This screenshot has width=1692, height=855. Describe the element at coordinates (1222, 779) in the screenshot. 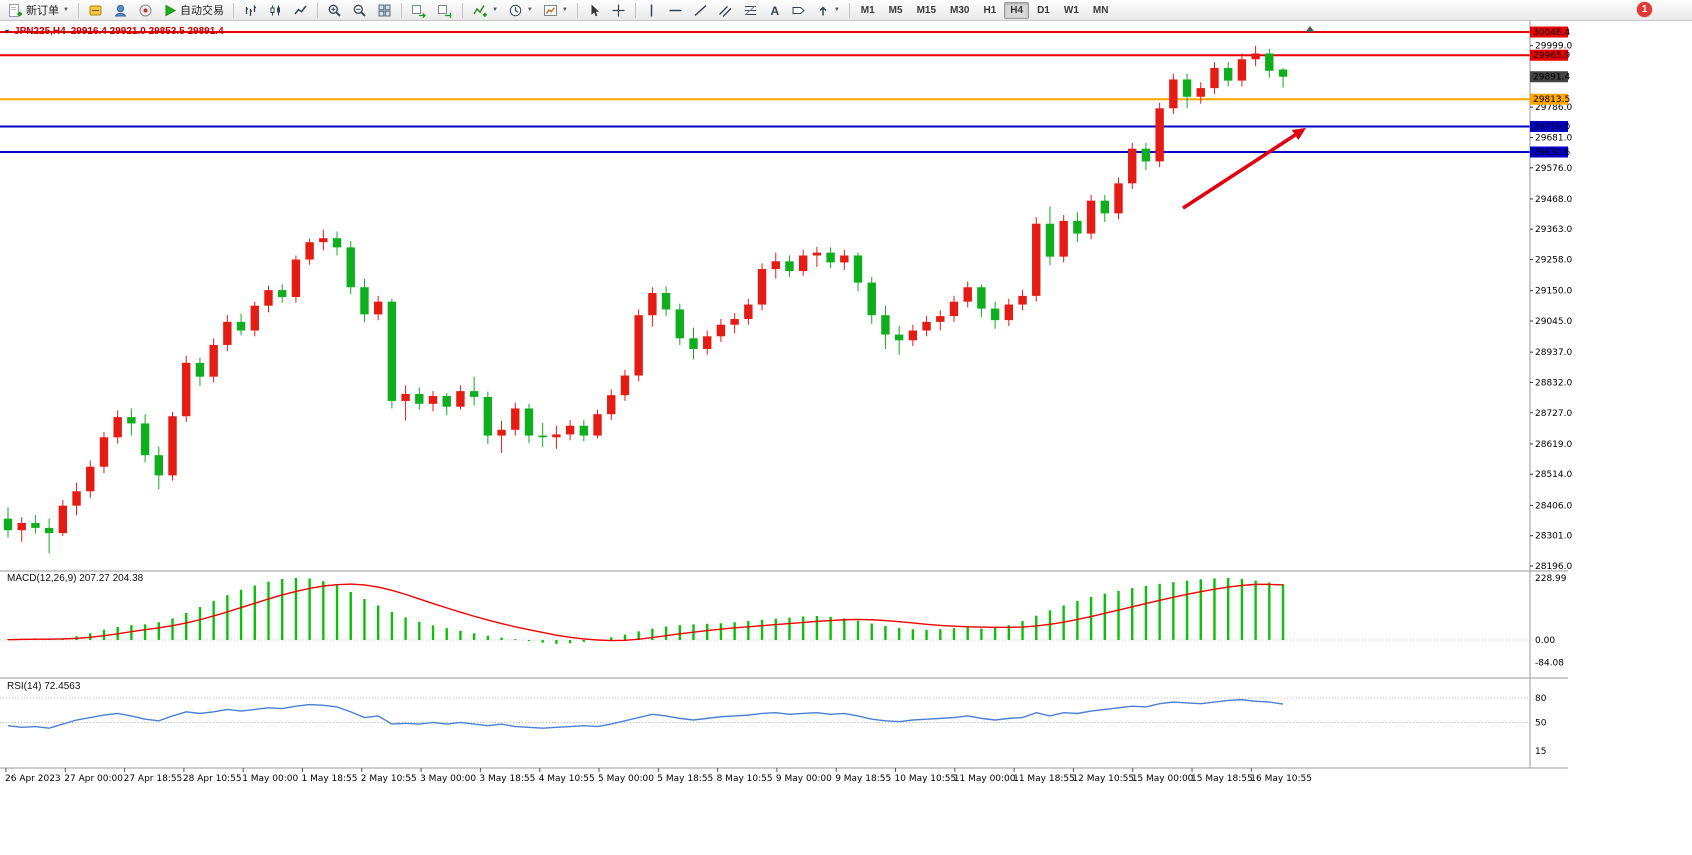

I see `svg-text: 15 May 18:55` at that location.